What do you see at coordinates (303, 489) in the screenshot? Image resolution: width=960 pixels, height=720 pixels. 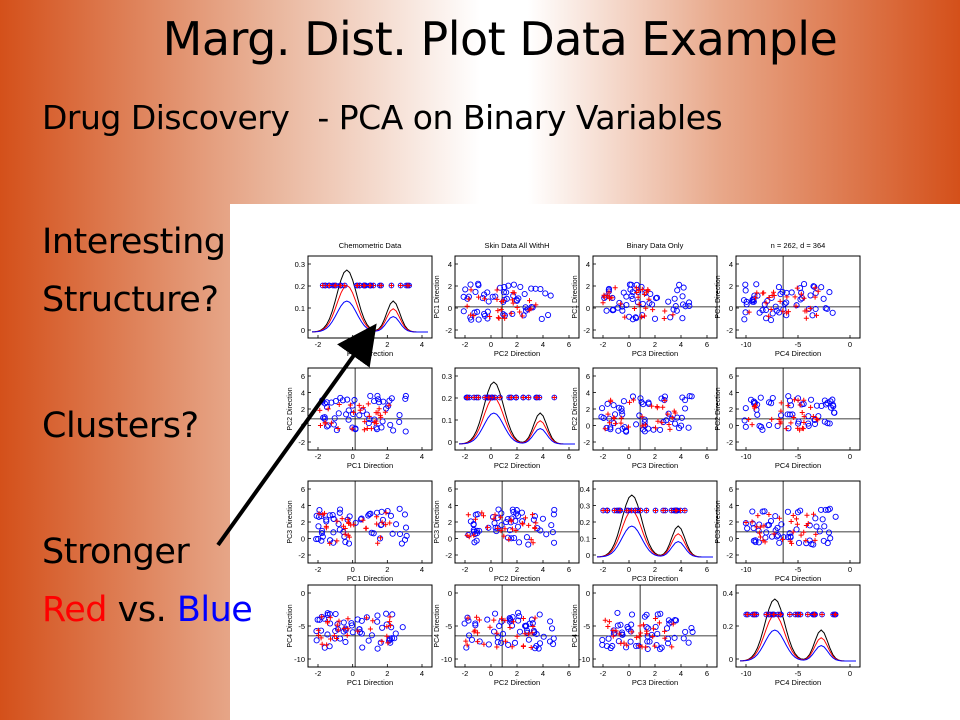 I see `y-tick-label: 6` at bounding box center [303, 489].